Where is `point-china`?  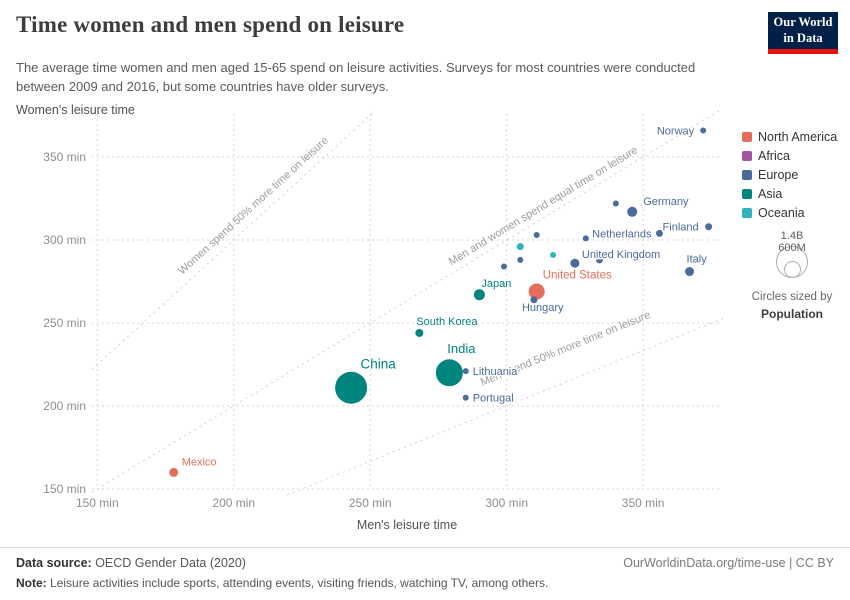
point-china is located at coordinates (351, 387).